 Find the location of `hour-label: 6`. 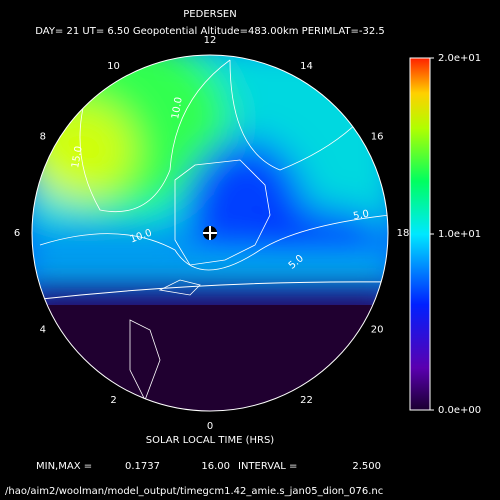

hour-label: 6 is located at coordinates (17, 233).